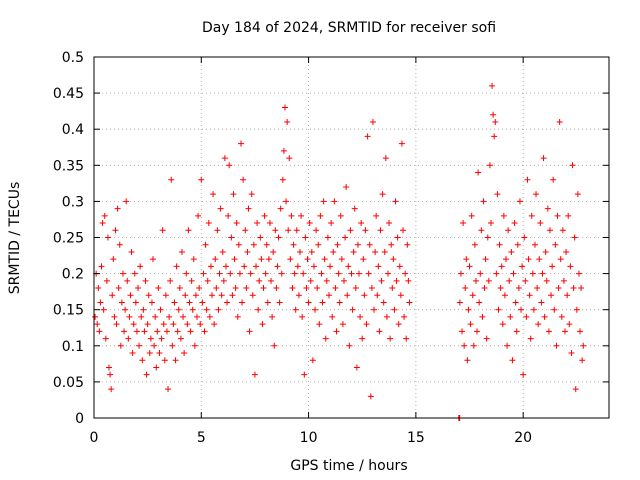  Describe the element at coordinates (201, 438) in the screenshot. I see `x-tick-label: 5` at that location.